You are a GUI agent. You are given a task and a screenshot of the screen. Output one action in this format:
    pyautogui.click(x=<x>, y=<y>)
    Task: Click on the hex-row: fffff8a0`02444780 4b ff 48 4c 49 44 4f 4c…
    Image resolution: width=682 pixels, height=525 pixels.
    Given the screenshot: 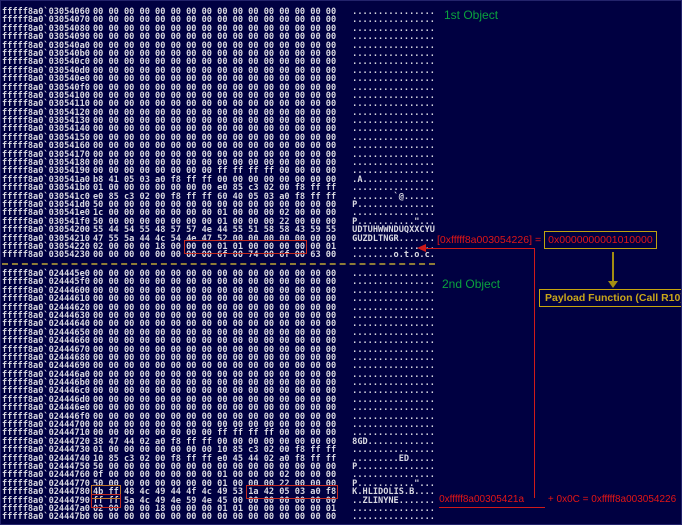 What is the action you would take?
    pyautogui.click(x=218, y=492)
    